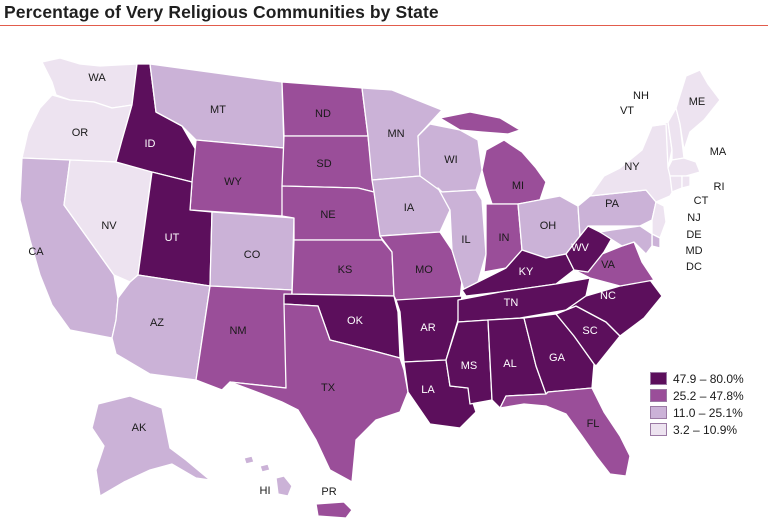  Describe the element at coordinates (409, 208) in the screenshot. I see `label-IA: IA` at that location.